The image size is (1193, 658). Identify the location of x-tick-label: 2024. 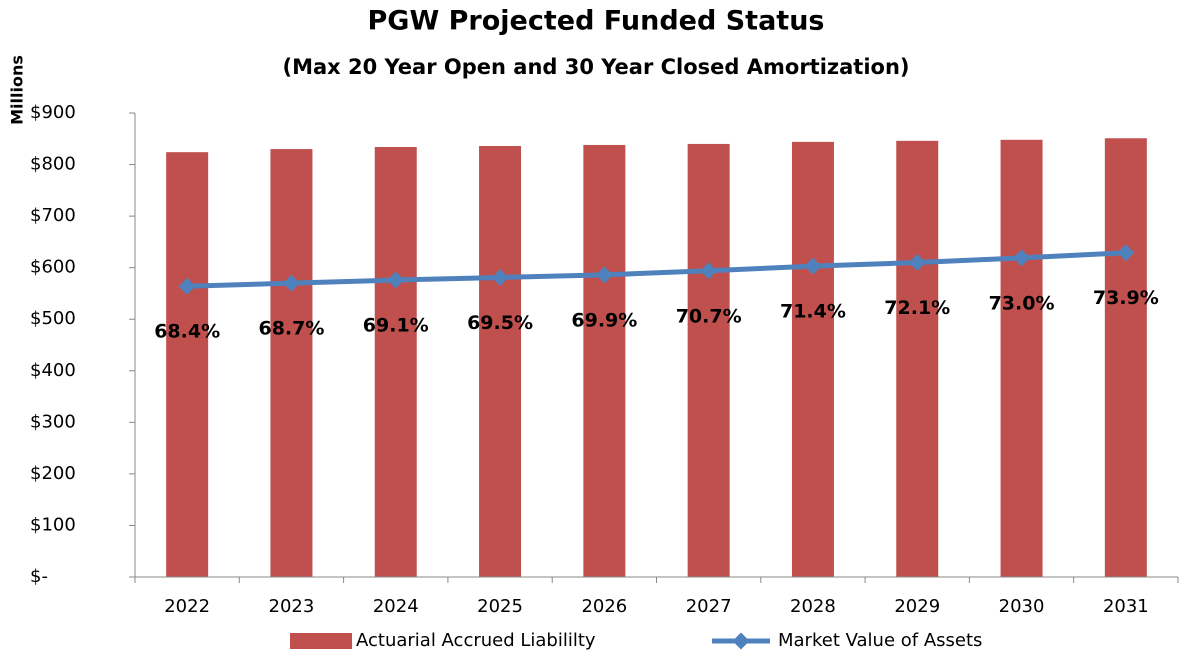
(396, 606).